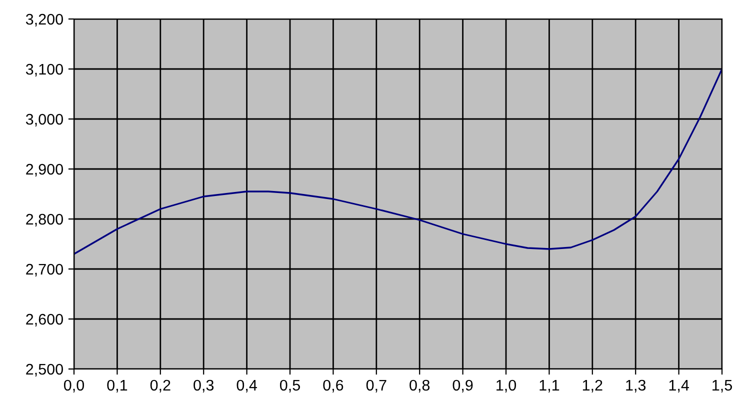  Describe the element at coordinates (636, 386) in the screenshot. I see `x-tick-label: 1,3` at that location.